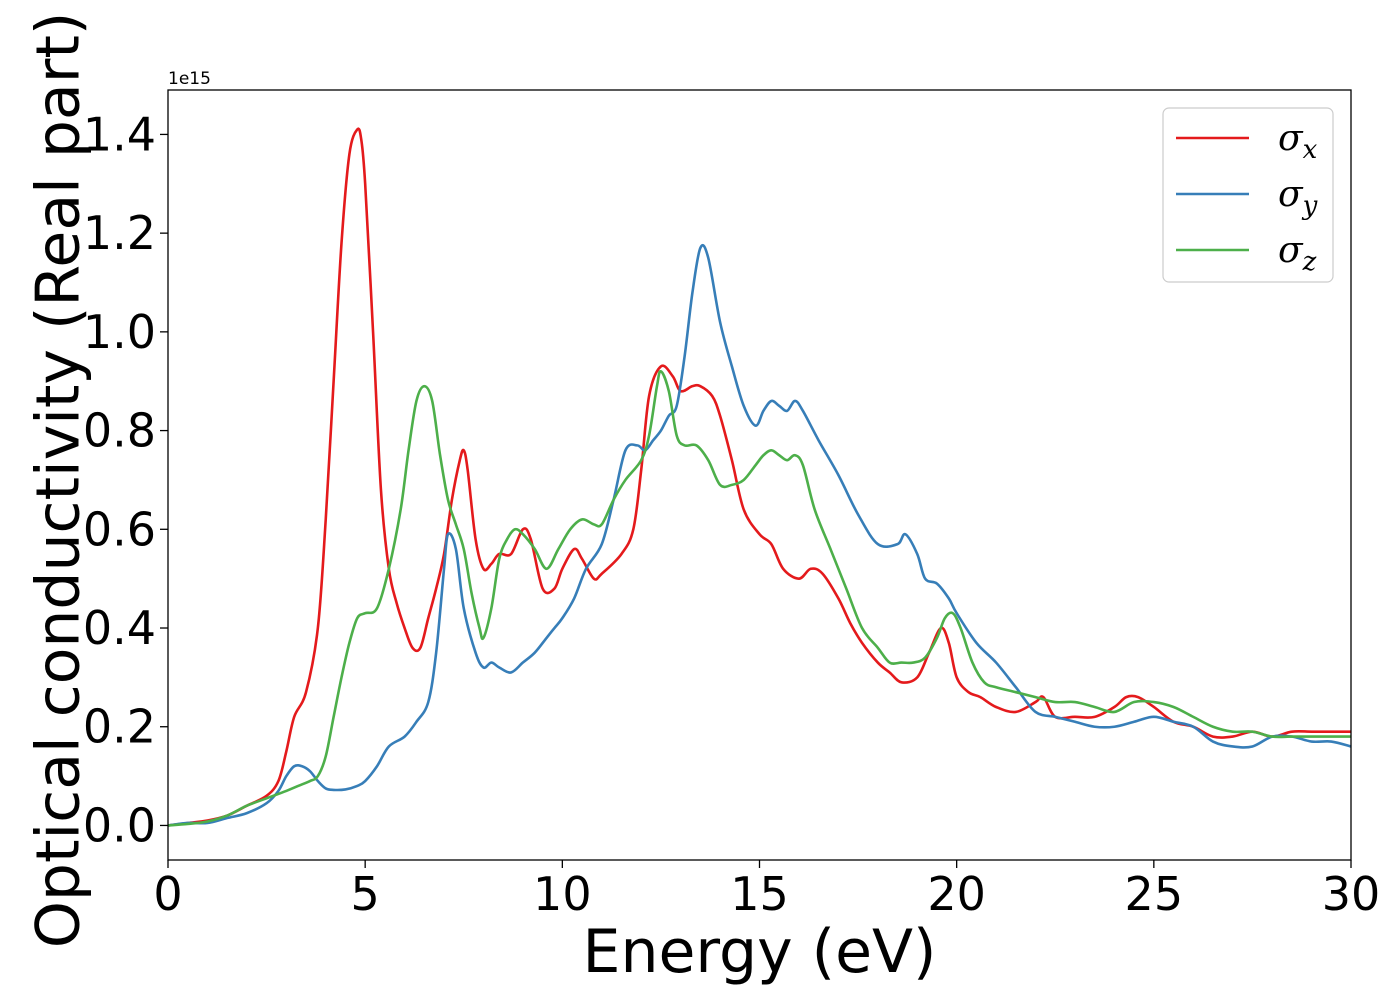 This screenshot has width=1400, height=1000. What do you see at coordinates (1351, 894) in the screenshot?
I see `x-tick-label: 30` at bounding box center [1351, 894].